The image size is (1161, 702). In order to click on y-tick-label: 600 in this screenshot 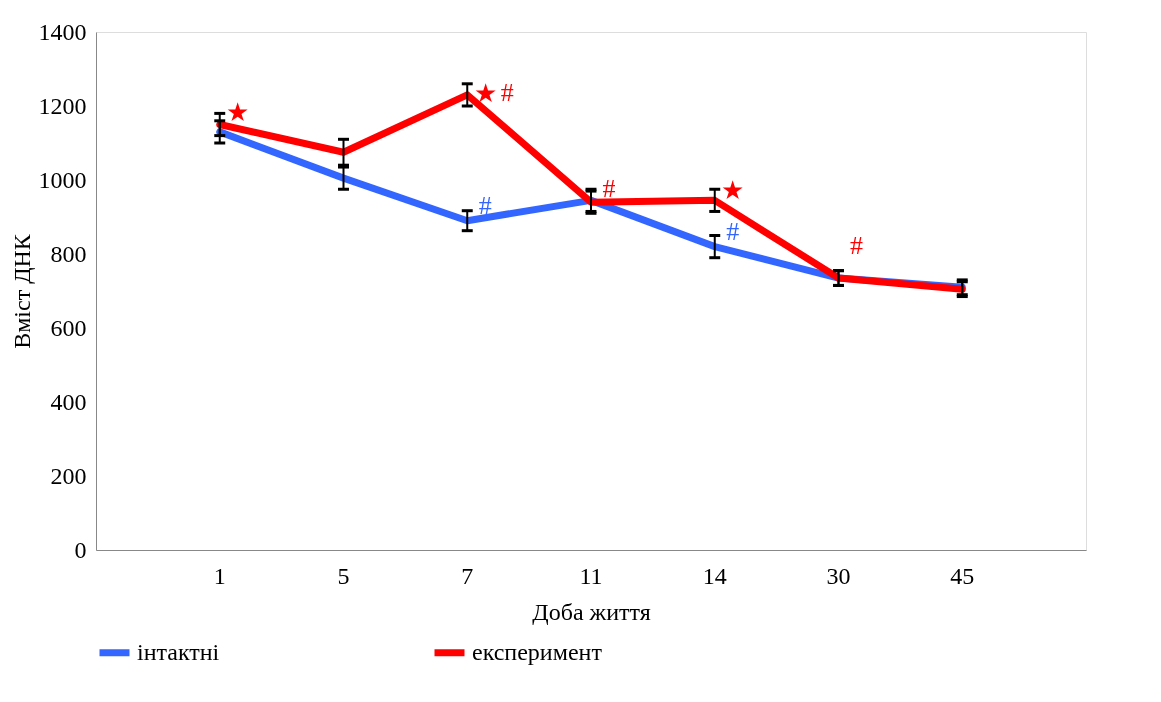, I will do `click(68, 327)`.